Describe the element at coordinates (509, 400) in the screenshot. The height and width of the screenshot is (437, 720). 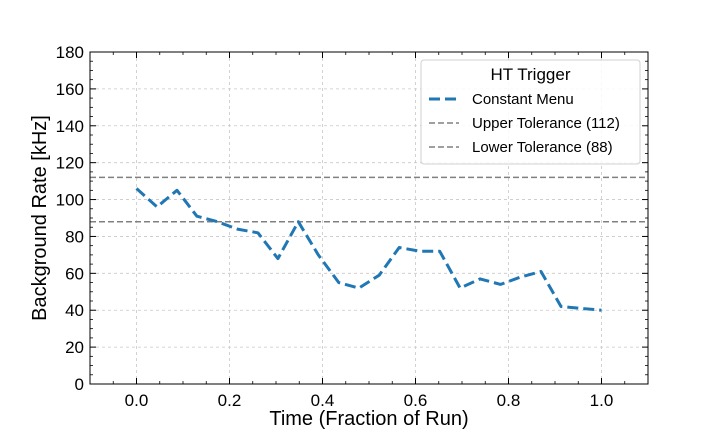
I see `x-tick-label: 0.8` at that location.